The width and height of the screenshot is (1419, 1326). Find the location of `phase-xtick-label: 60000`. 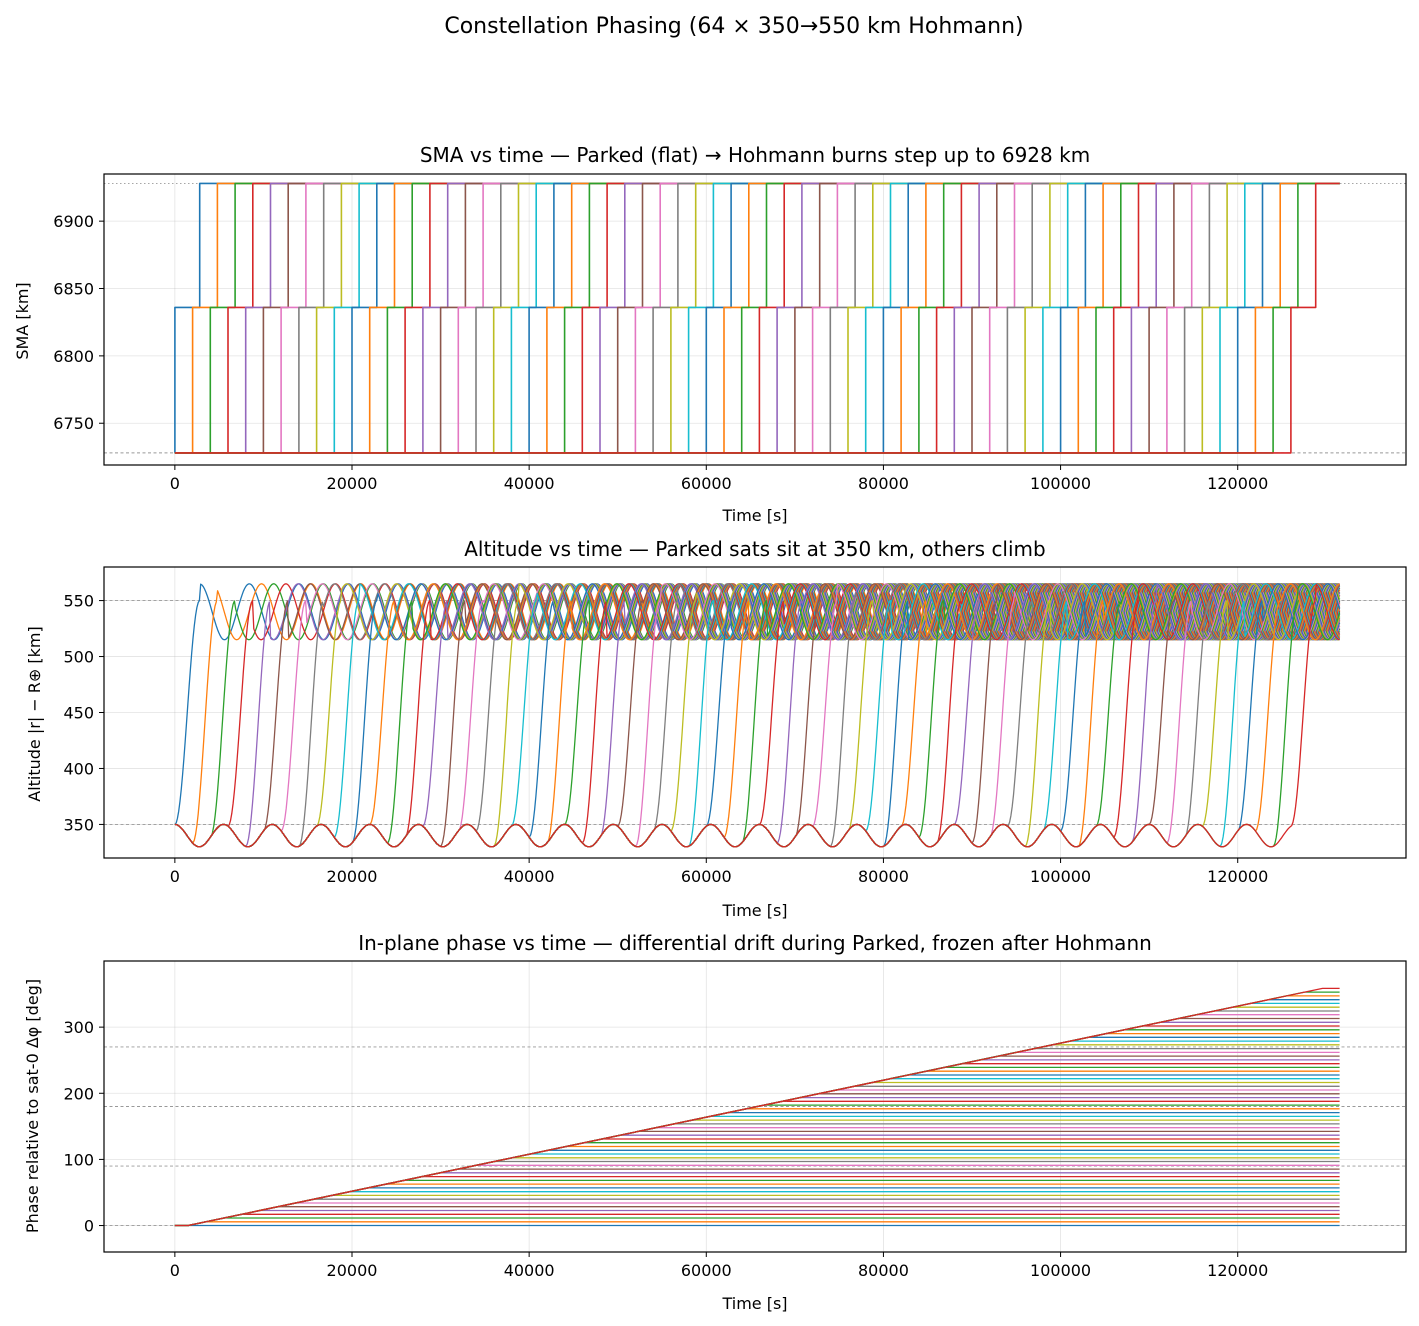

phase-xtick-label: 60000 is located at coordinates (706, 1270).